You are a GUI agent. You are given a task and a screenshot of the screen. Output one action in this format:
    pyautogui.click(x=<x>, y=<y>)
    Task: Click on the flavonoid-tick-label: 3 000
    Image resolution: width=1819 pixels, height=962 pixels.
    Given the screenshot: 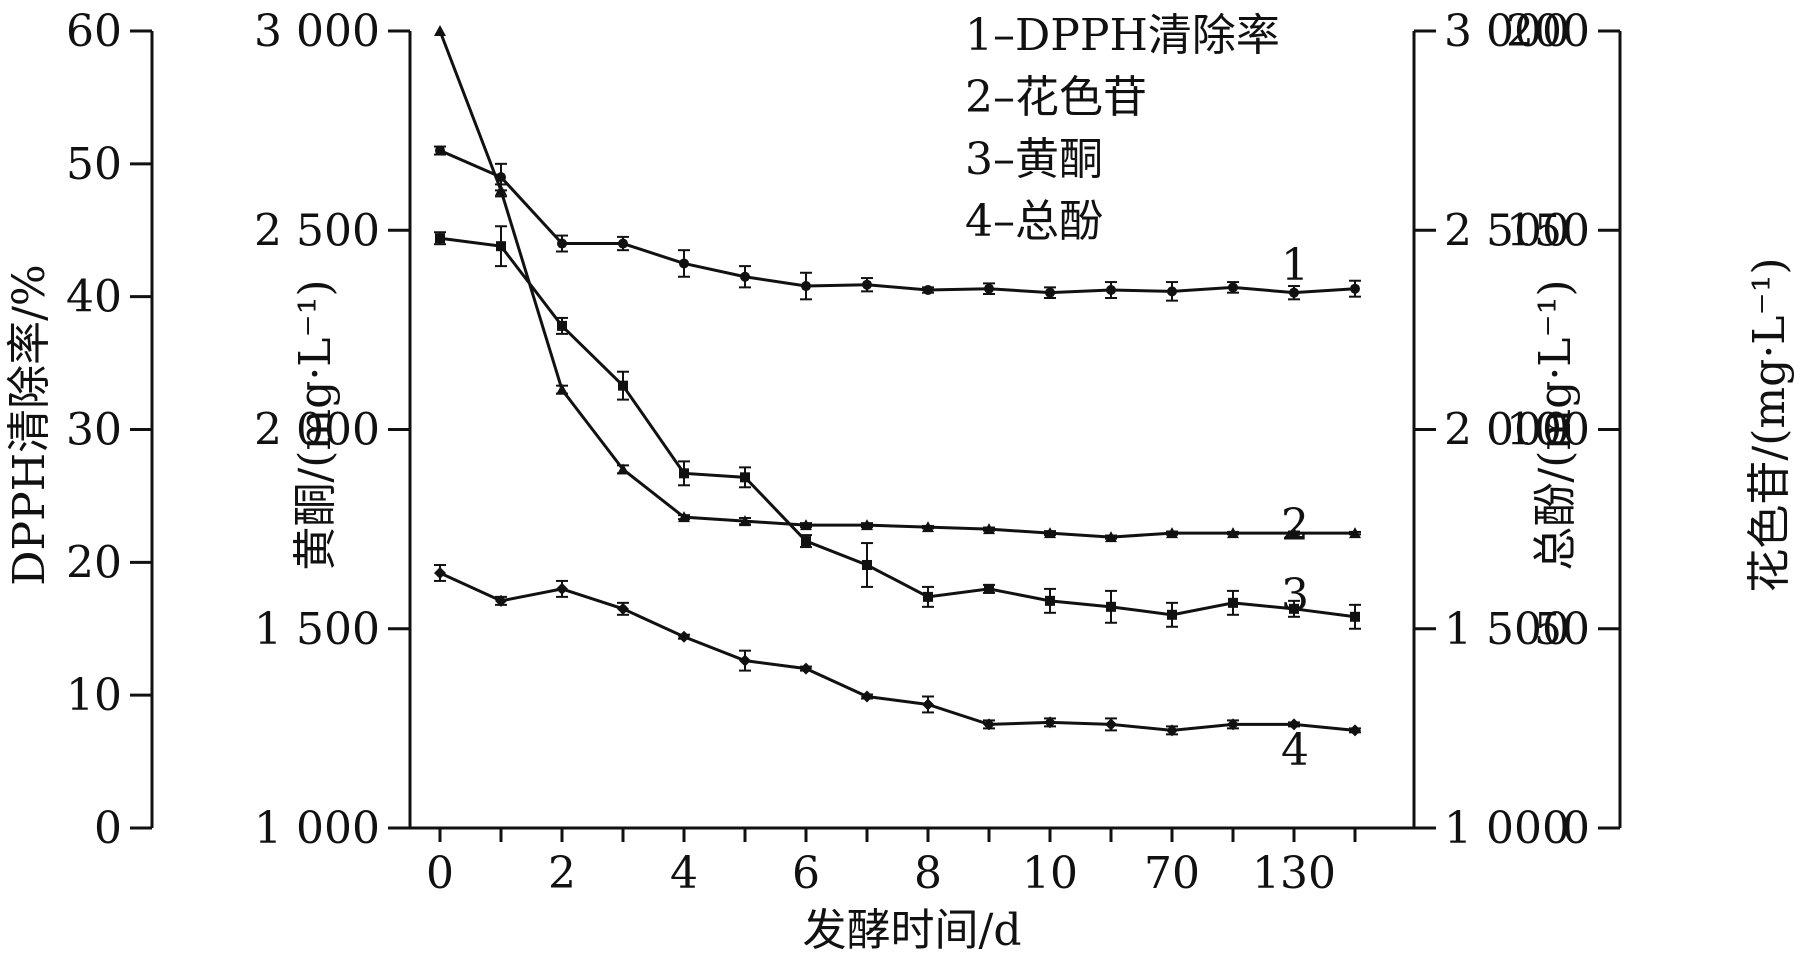 What is the action you would take?
    pyautogui.click(x=317, y=31)
    